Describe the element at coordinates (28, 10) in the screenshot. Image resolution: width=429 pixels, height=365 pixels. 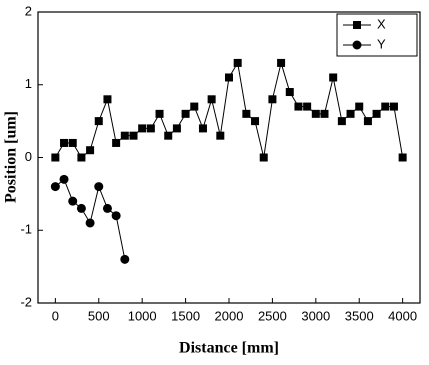
I see `y-tick-label: 2` at that location.